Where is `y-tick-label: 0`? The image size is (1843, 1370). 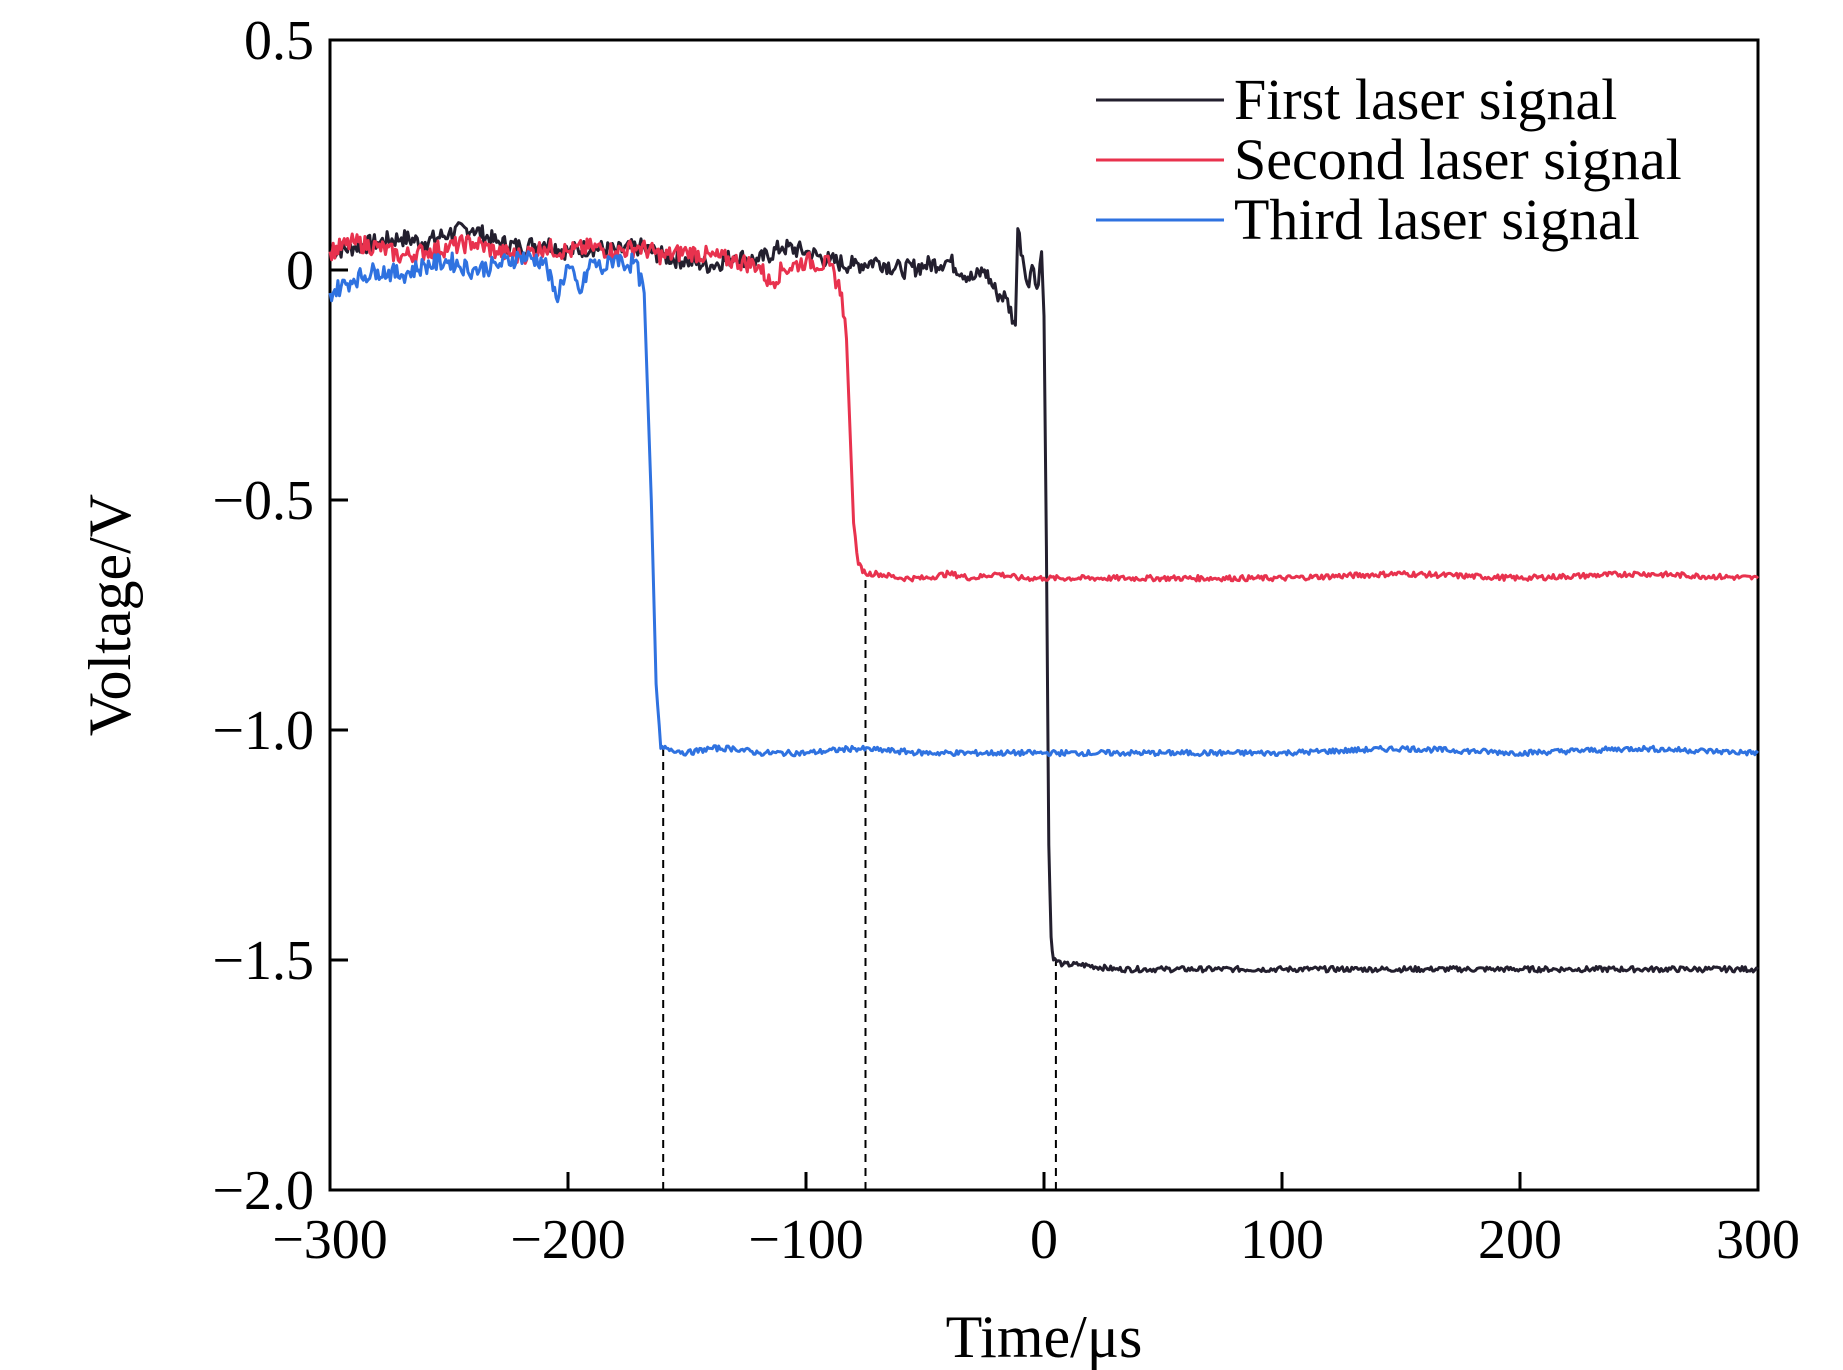 y-tick-label: 0 is located at coordinates (300, 271).